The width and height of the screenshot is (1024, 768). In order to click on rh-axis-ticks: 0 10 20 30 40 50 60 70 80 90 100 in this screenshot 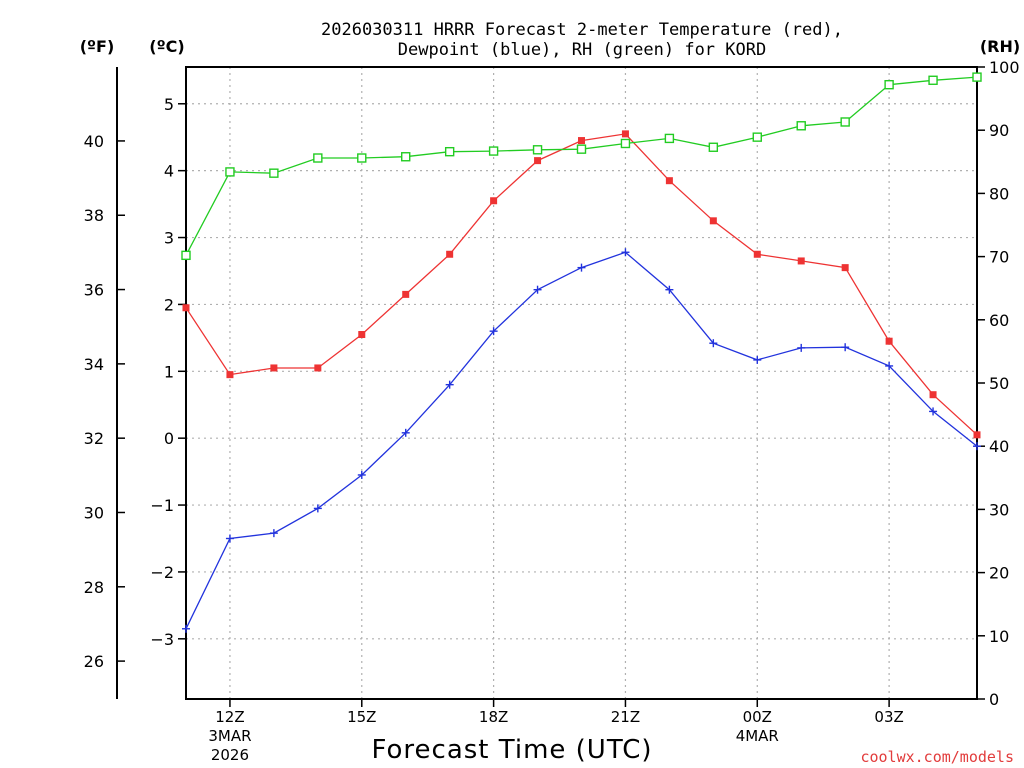, I will do `click(998, 383)`.